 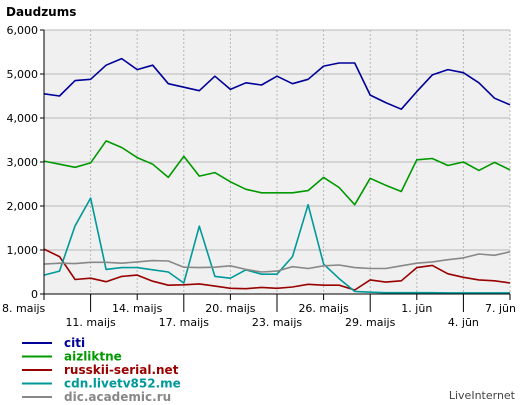 I want to click on series-line-russkii-serial-net, so click(x=277, y=269).